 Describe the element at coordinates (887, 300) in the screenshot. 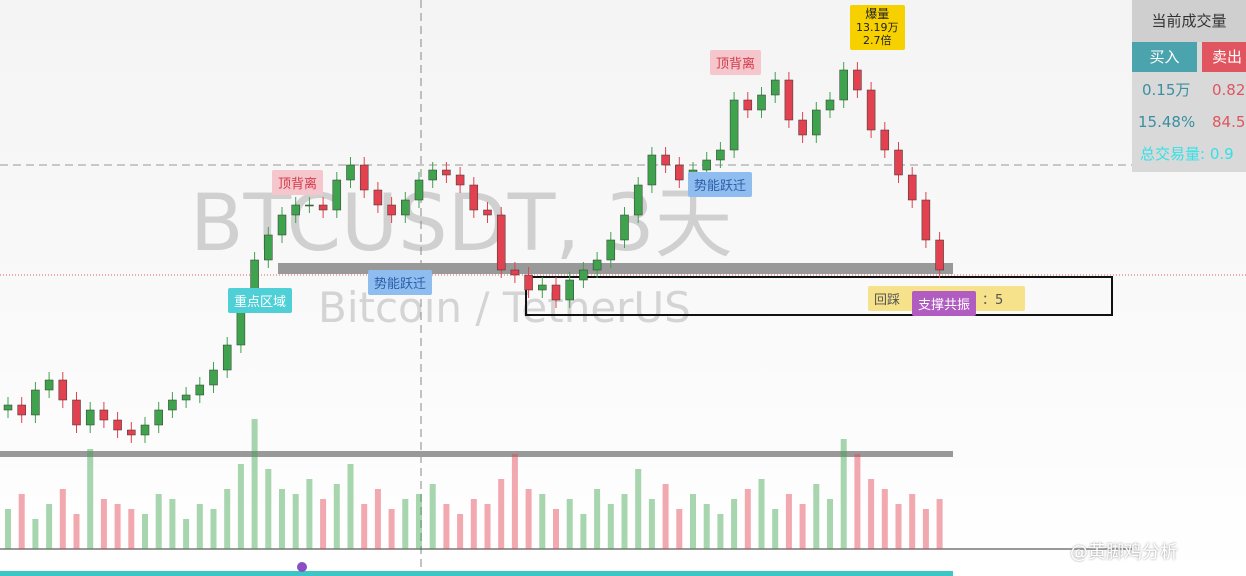

I see `pullback-label: 回踩` at that location.